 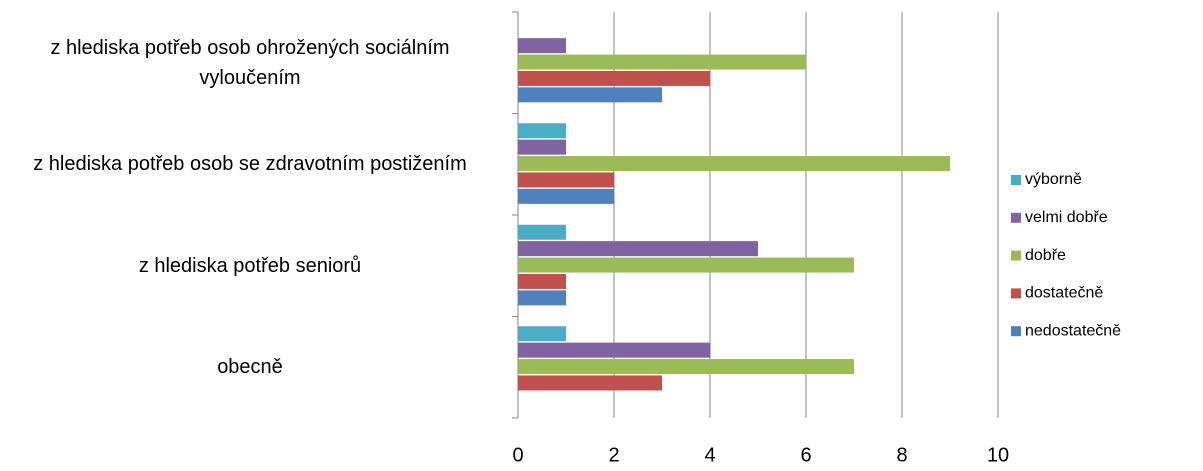 What do you see at coordinates (250, 367) in the screenshot?
I see `y-tick-label: obecně` at bounding box center [250, 367].